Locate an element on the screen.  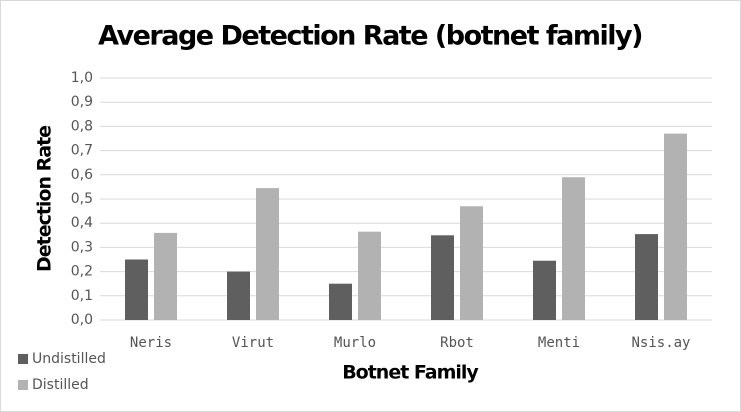
y-axis-title: Detection Rate is located at coordinates (45, 199).